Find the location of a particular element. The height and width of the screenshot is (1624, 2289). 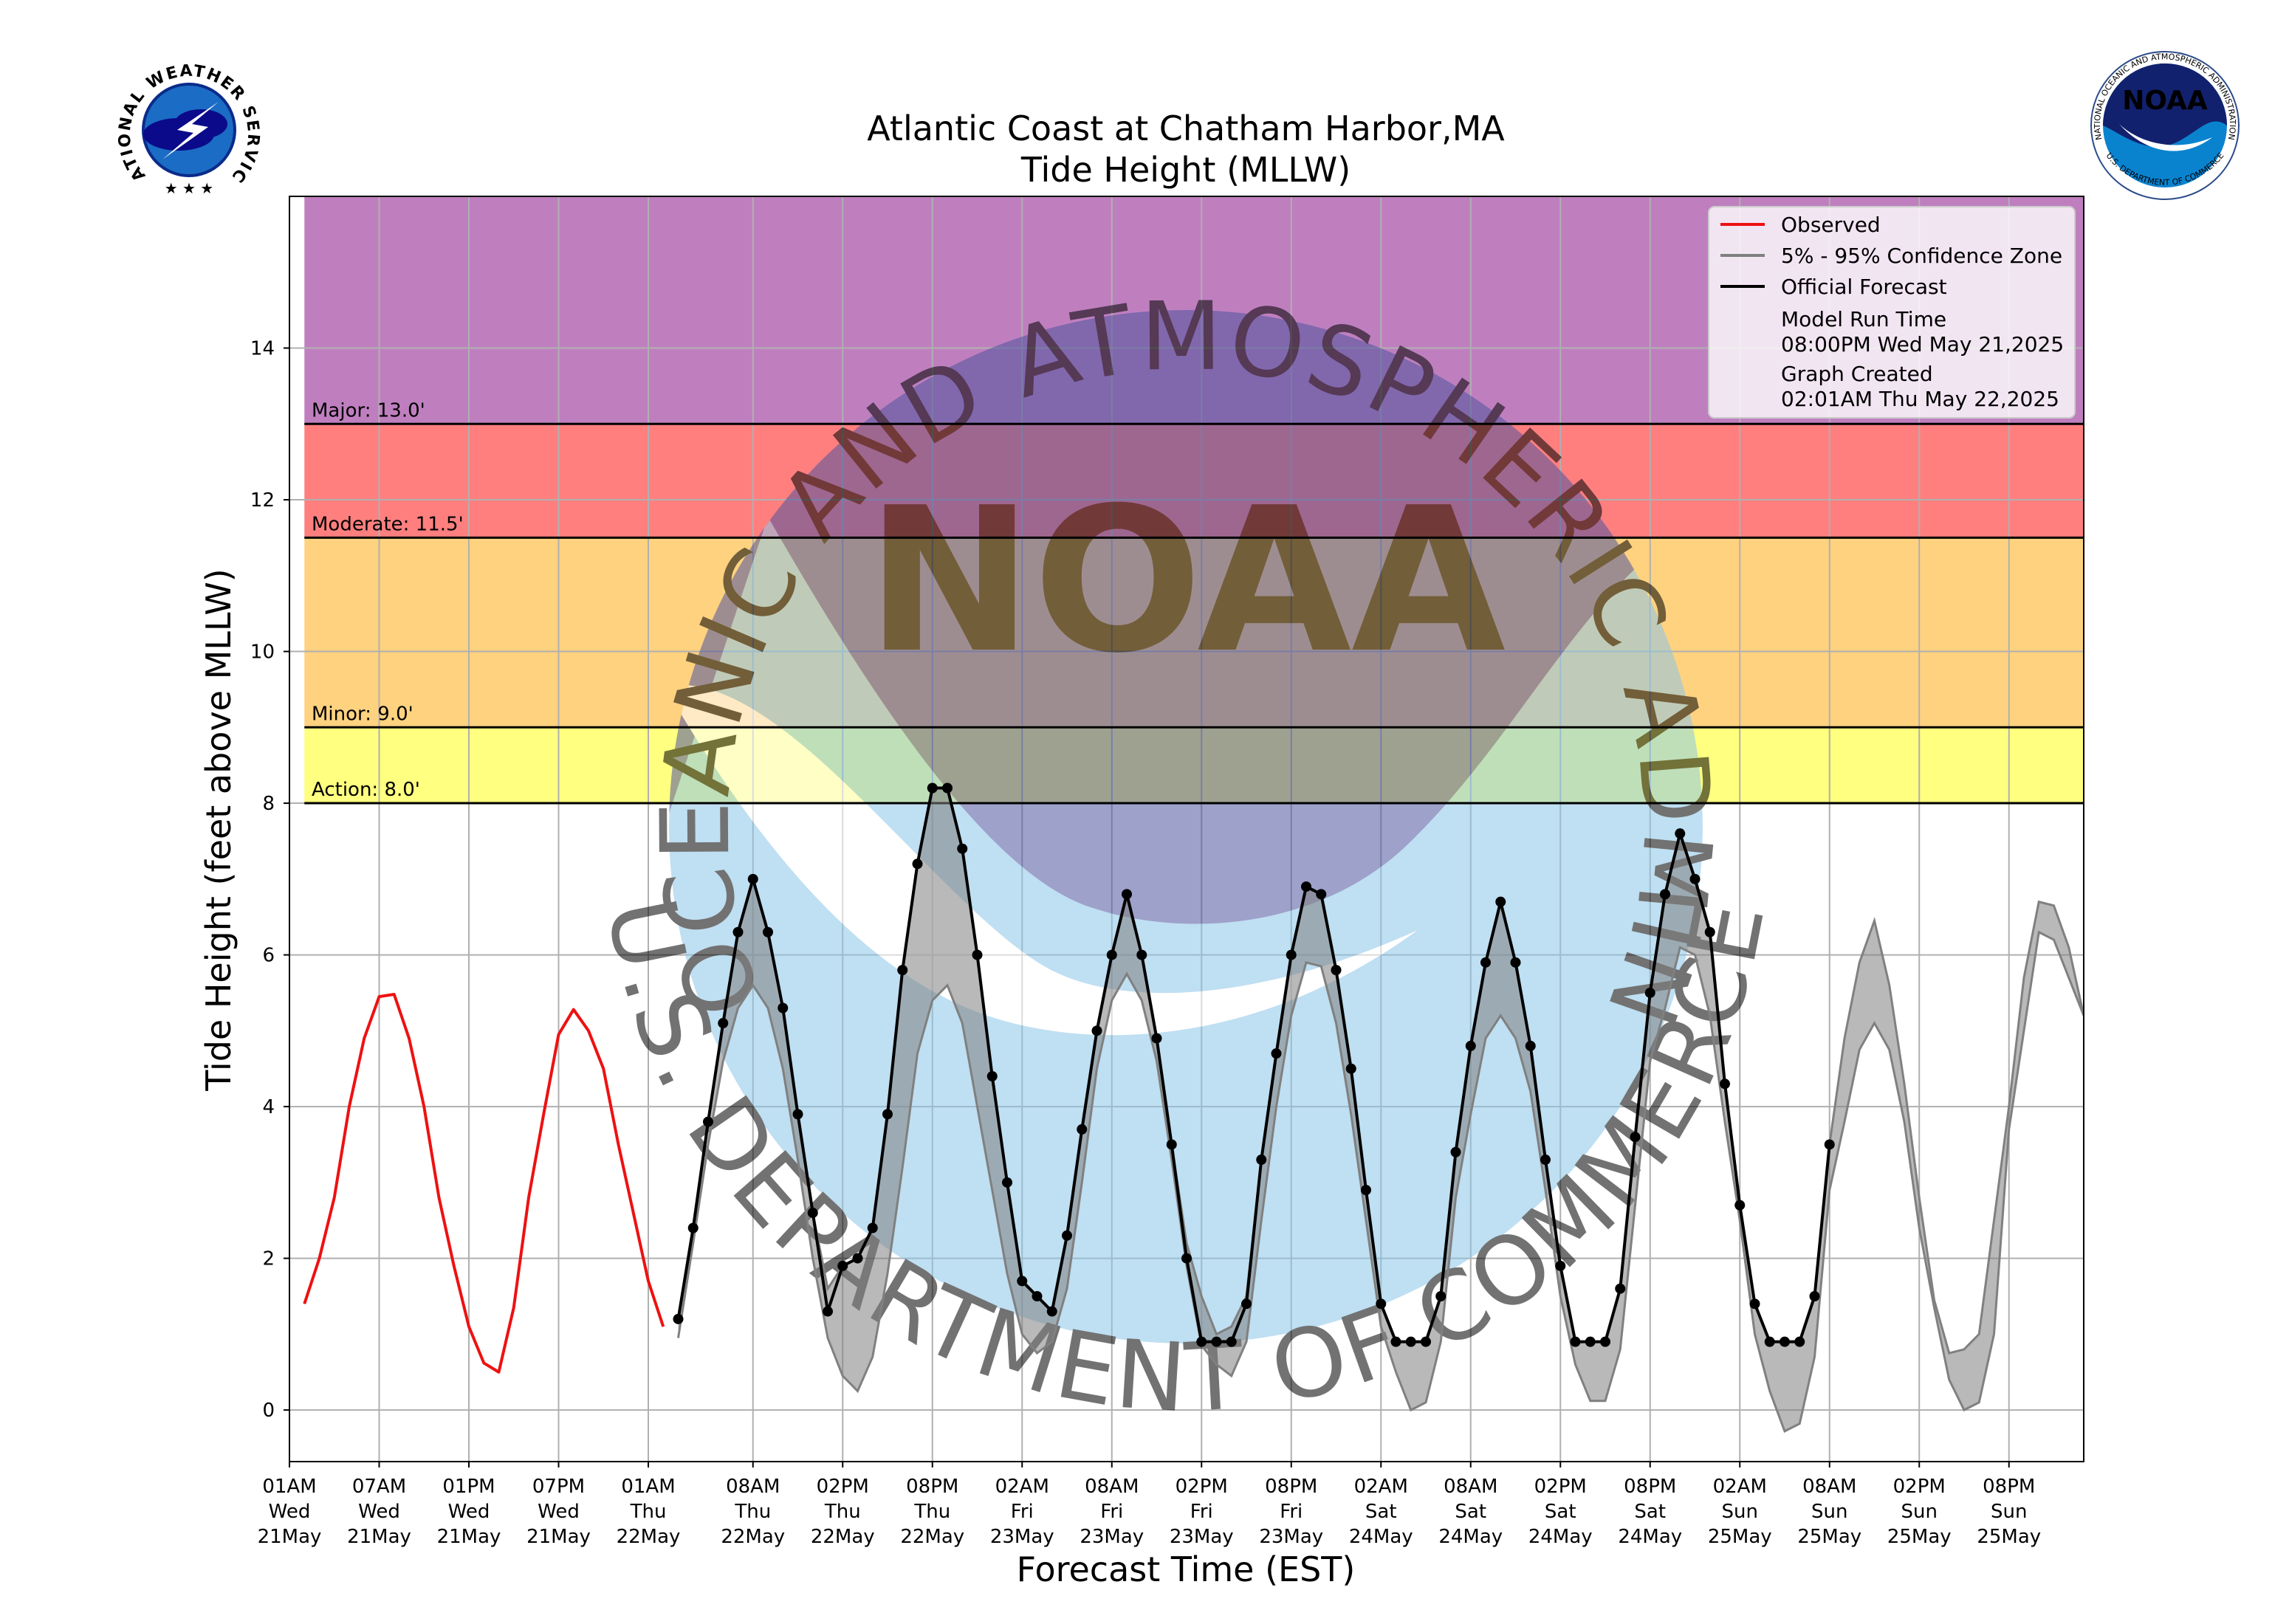

legend-box is located at coordinates (1892, 312).